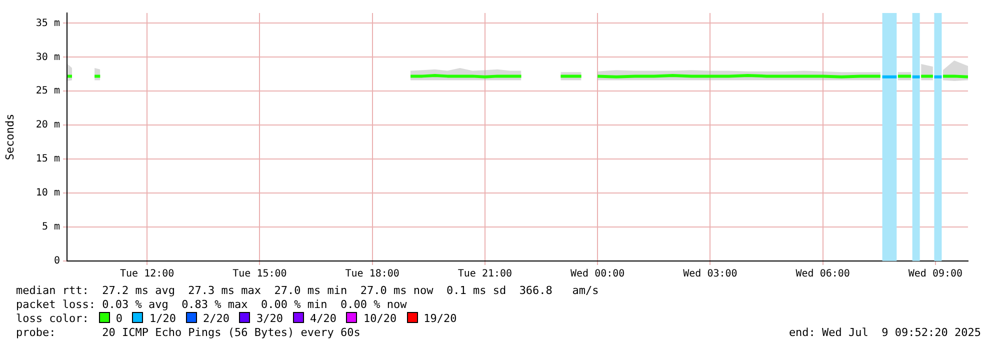 The image size is (997, 347). What do you see at coordinates (884, 333) in the screenshot?
I see `text: end: Wed Jul 9 09:52:20 2025` at bounding box center [884, 333].